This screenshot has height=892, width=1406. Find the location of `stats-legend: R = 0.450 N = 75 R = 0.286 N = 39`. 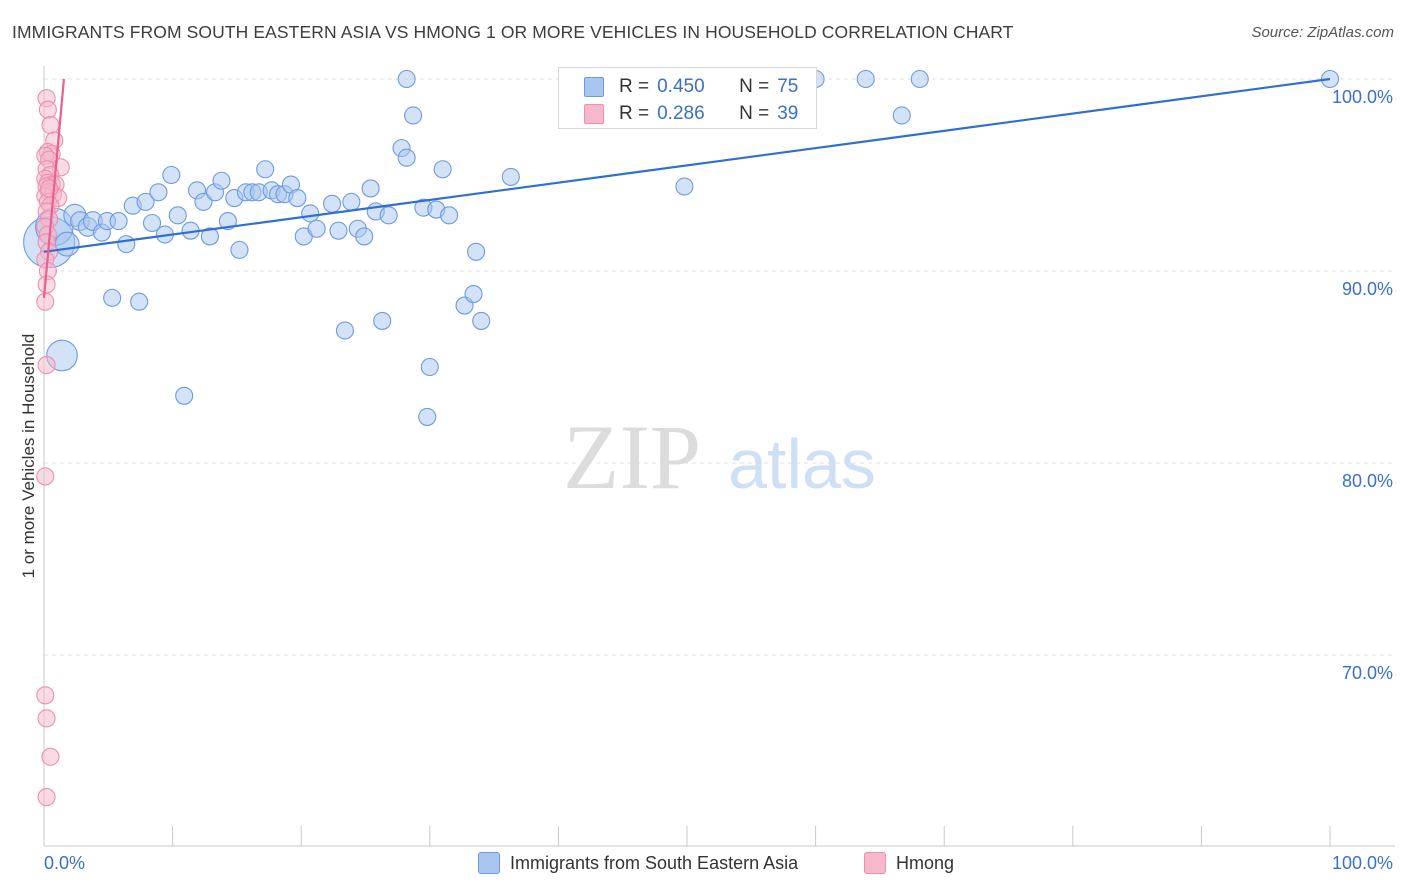

stats-legend: R = 0.450 N = 75 R = 0.286 N = 39 is located at coordinates (687, 98).